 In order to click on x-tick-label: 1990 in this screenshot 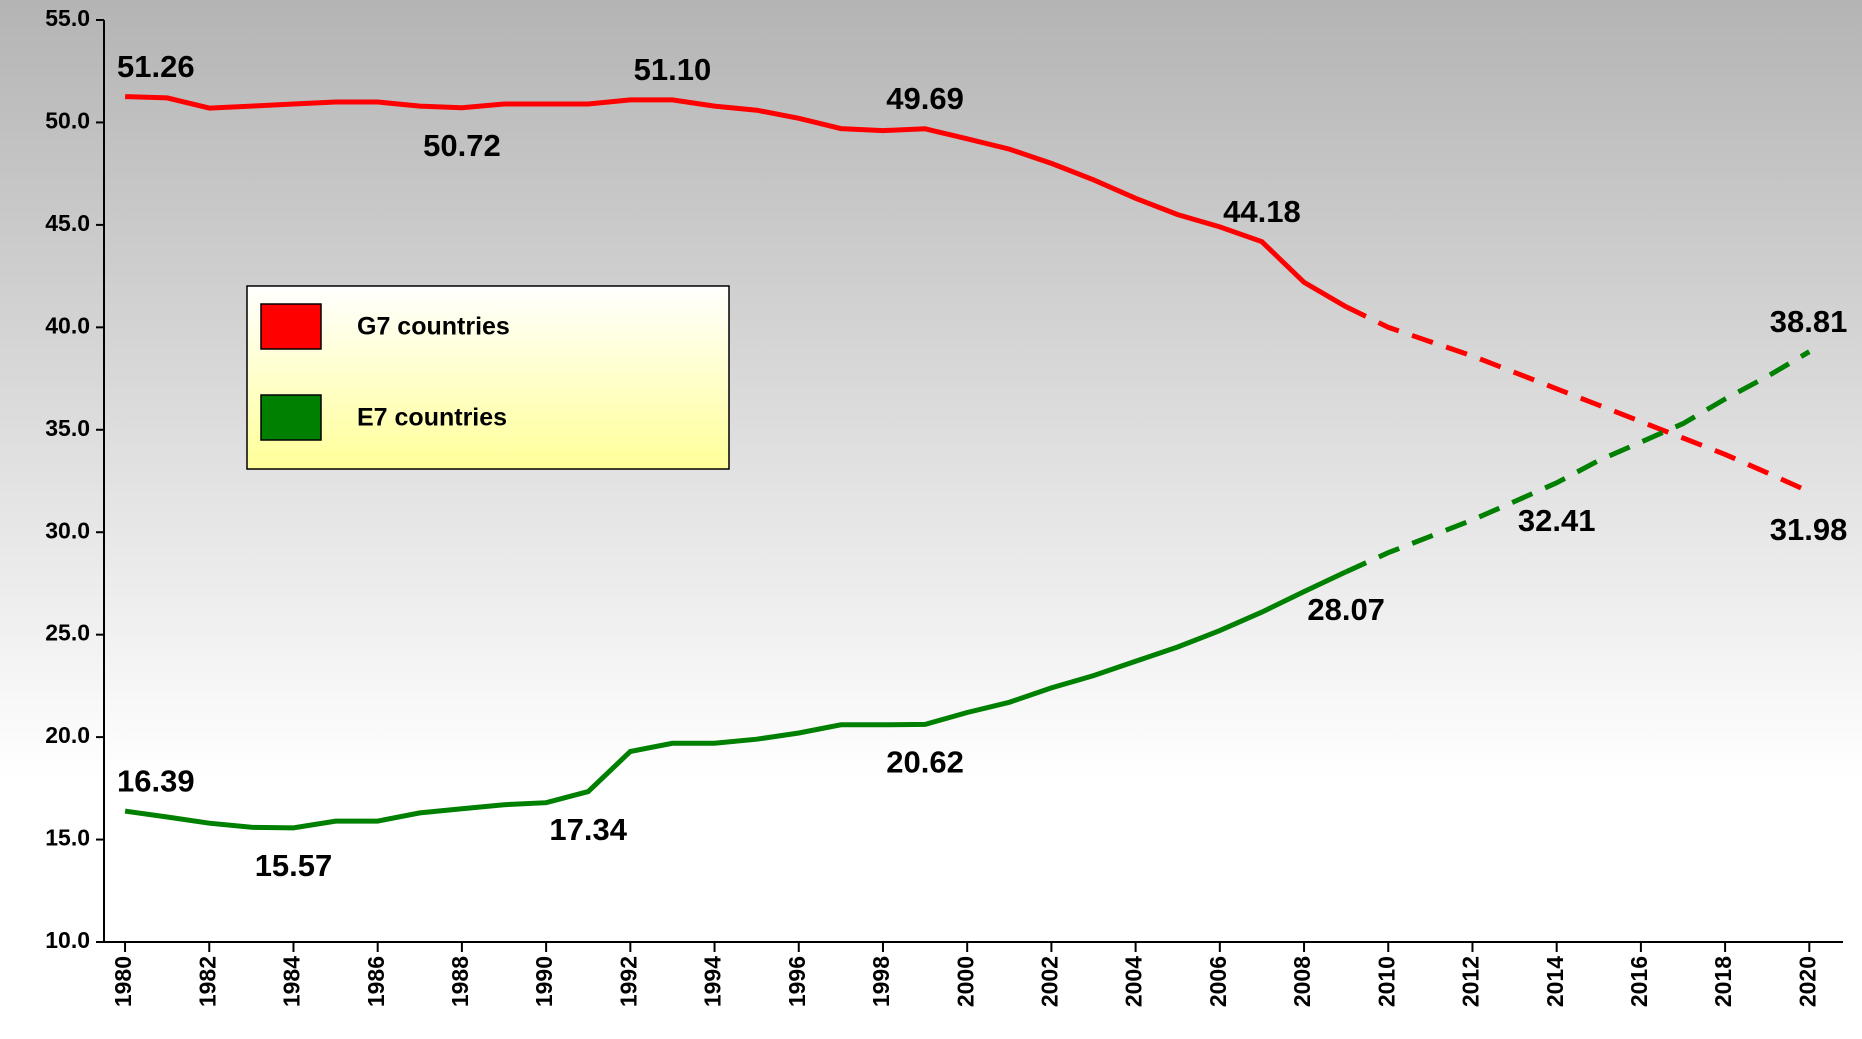, I will do `click(544, 981)`.